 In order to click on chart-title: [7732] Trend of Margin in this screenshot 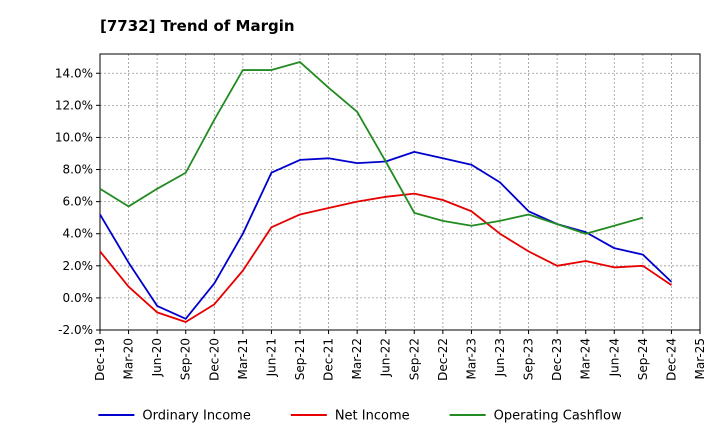, I will do `click(197, 26)`.